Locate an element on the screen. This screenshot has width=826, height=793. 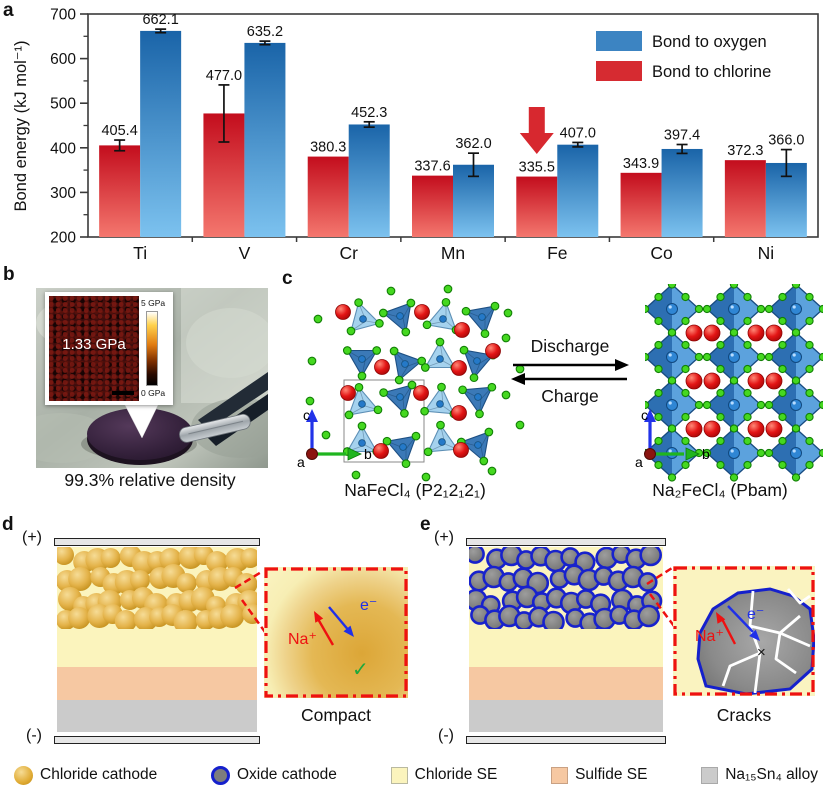
na-ion-arrow is located at coordinates (721, 618).